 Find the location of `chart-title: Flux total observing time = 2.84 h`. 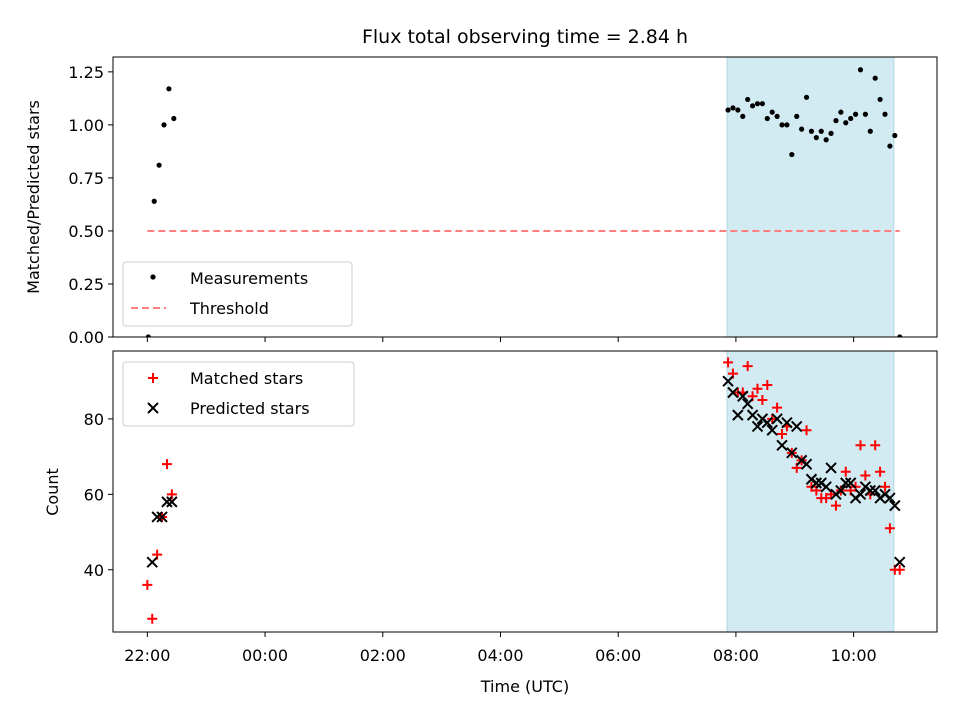

chart-title: Flux total observing time = 2.84 h is located at coordinates (525, 37).